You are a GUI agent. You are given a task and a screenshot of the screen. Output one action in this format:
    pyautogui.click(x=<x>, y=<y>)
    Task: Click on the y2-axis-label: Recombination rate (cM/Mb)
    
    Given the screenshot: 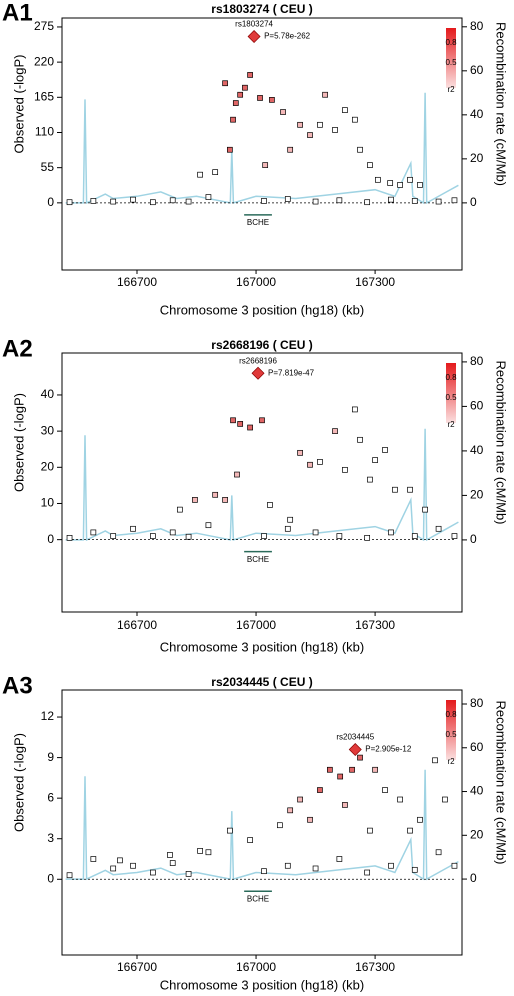 What is the action you would take?
    pyautogui.click(x=501, y=104)
    